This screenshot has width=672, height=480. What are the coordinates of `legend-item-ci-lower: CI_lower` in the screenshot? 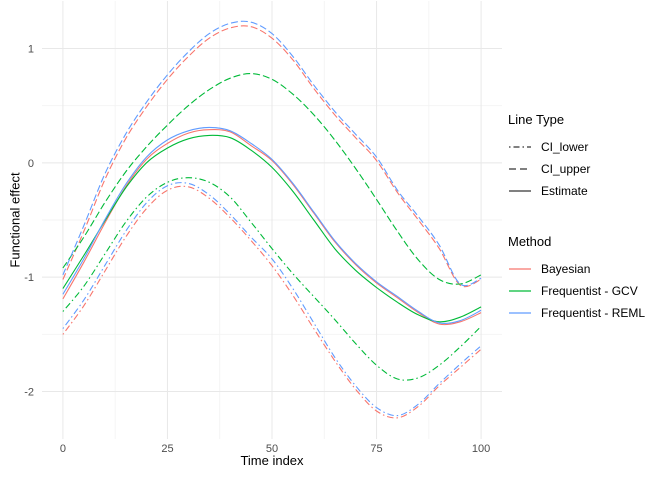 It's located at (576, 147).